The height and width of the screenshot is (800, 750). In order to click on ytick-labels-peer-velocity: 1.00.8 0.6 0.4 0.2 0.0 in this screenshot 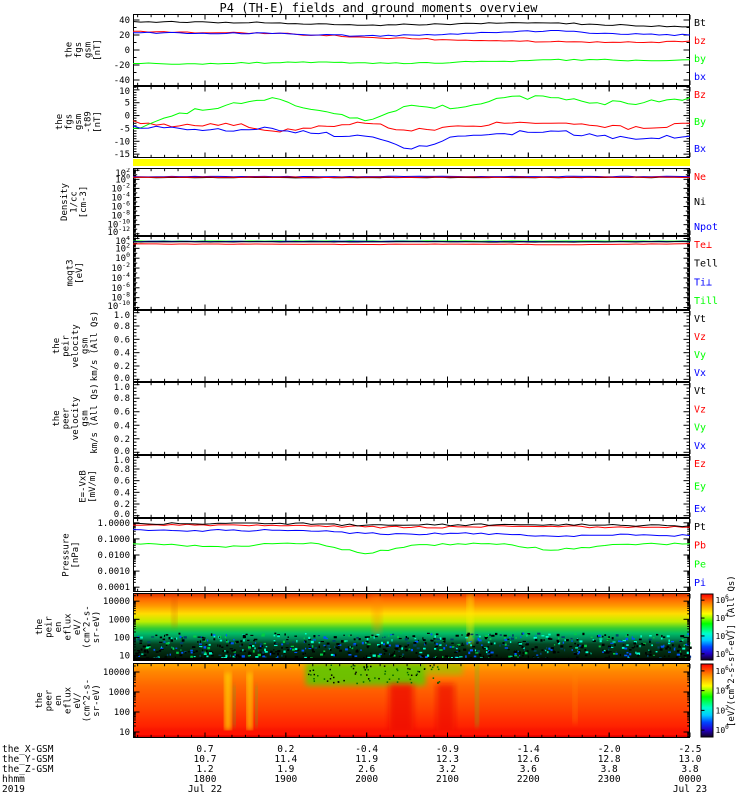, I will do `click(122, 419)`.